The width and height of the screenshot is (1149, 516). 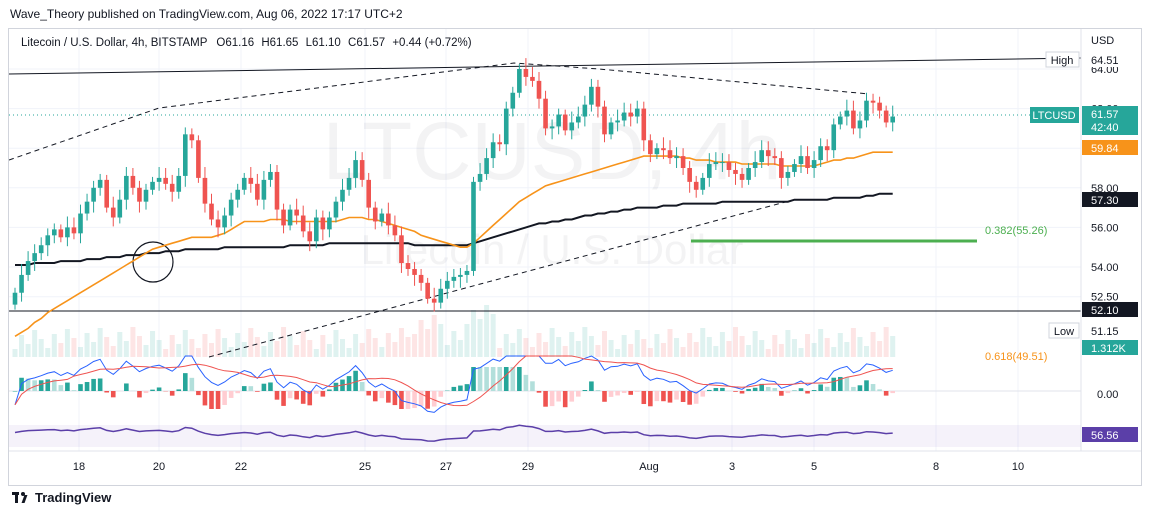 What do you see at coordinates (548, 467) in the screenshot?
I see `time-axis: 18 20 22 25 27 29 Aug 3 5 8 10` at bounding box center [548, 467].